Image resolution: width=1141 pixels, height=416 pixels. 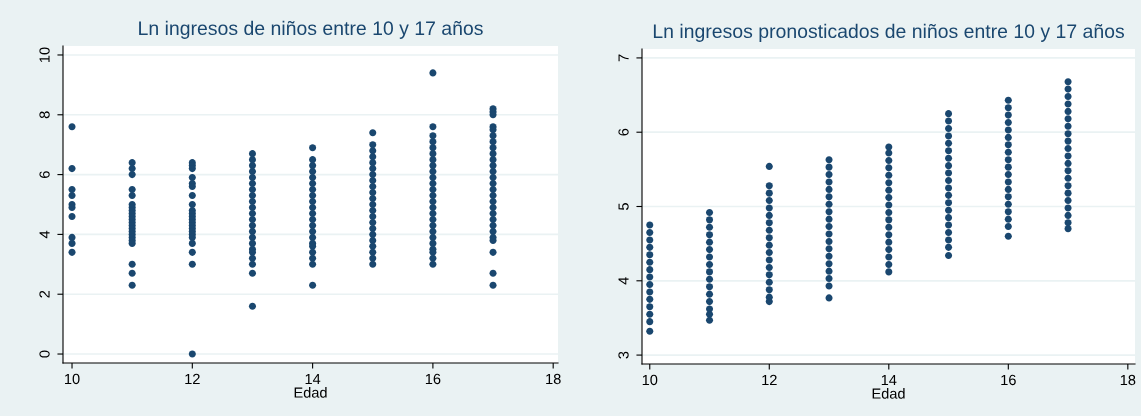 I want to click on y-tick-label: 7, so click(x=623, y=58).